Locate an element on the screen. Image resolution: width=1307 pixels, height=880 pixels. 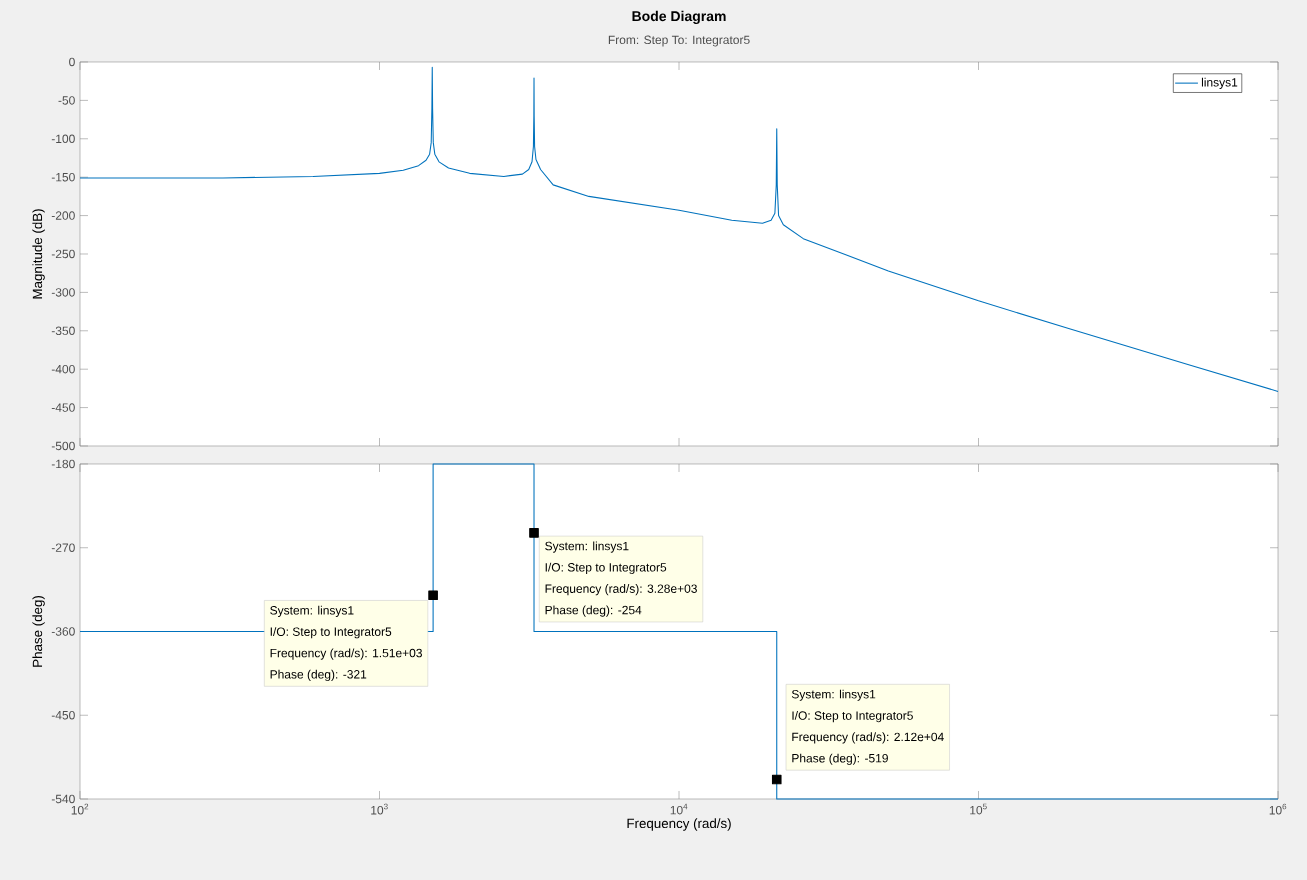
x-tick-label: 10$^{6}$ is located at coordinates (1278, 809).